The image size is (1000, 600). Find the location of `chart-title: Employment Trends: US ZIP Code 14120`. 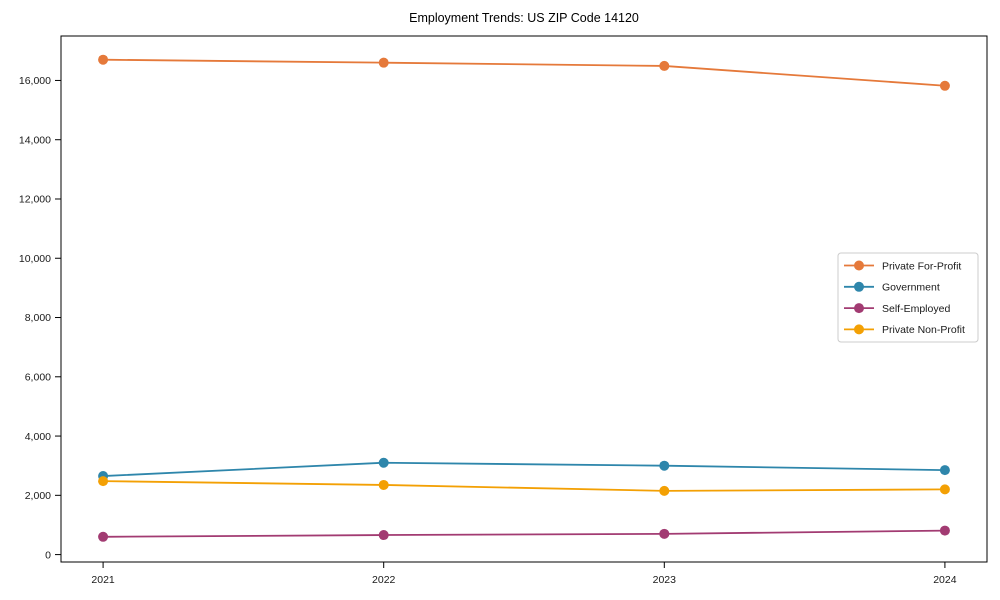

chart-title: Employment Trends: US ZIP Code 14120 is located at coordinates (524, 18).